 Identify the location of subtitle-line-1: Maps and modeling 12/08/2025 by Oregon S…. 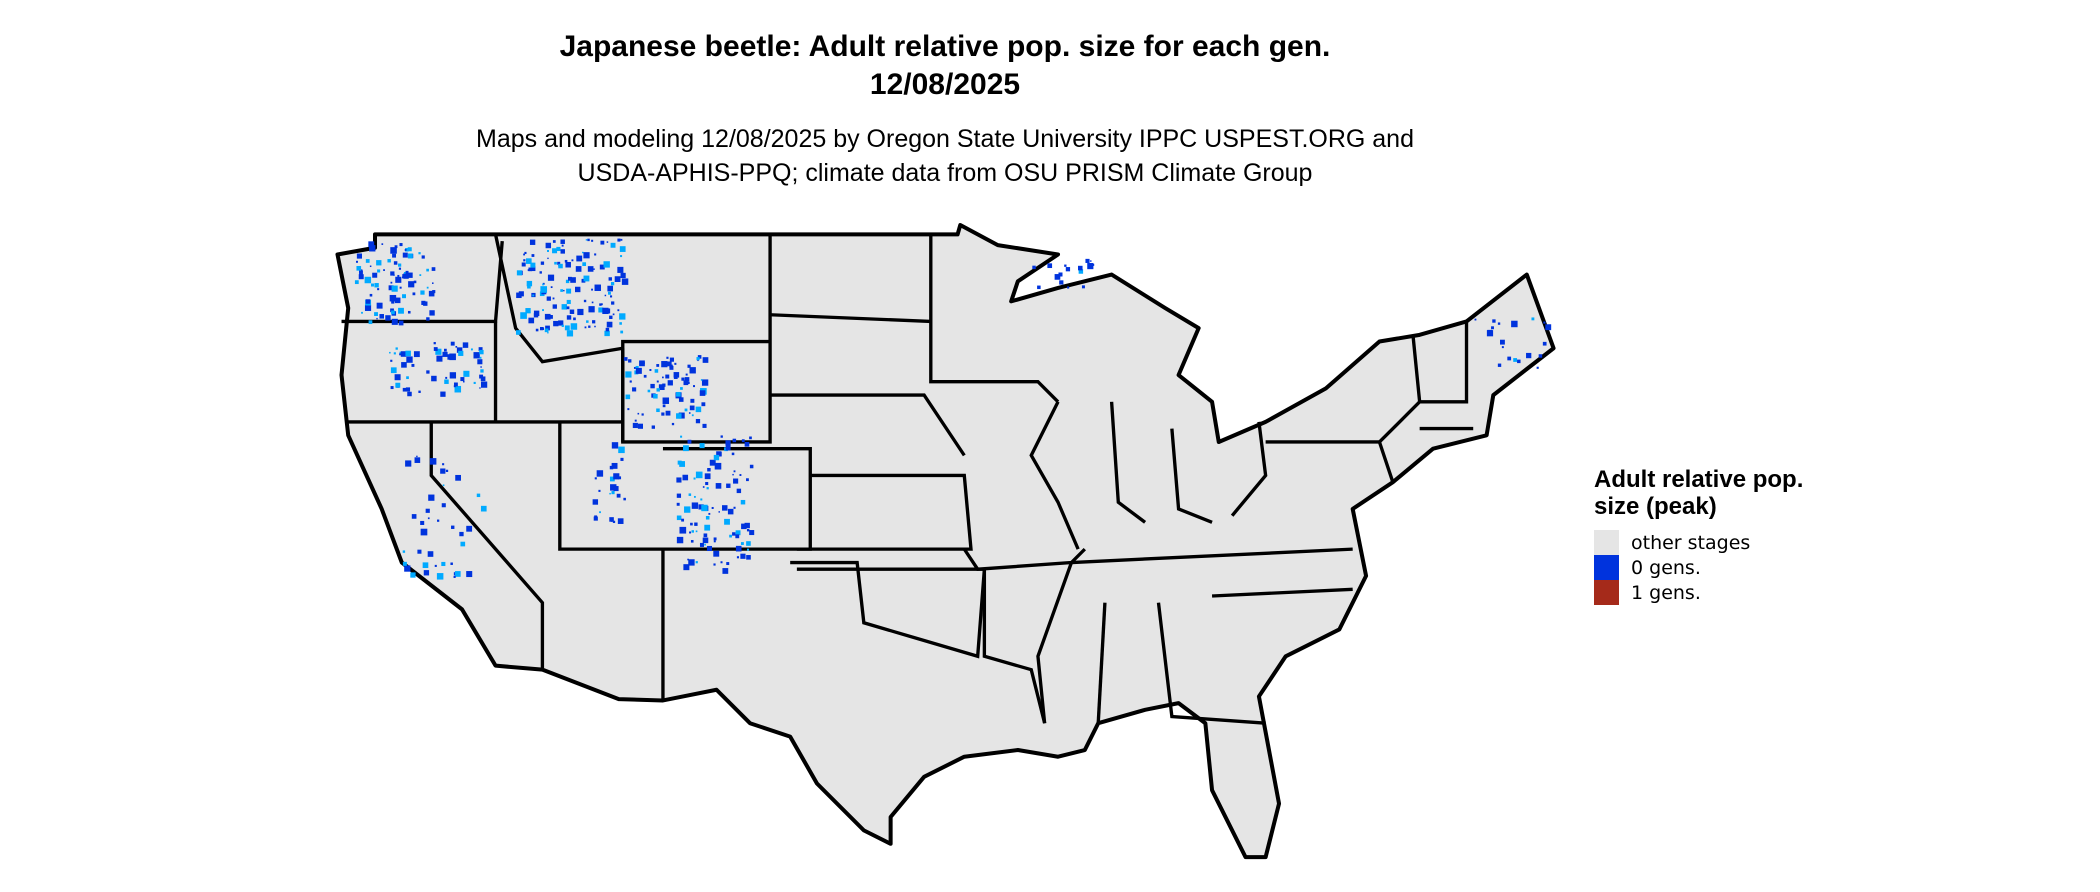
(945, 139).